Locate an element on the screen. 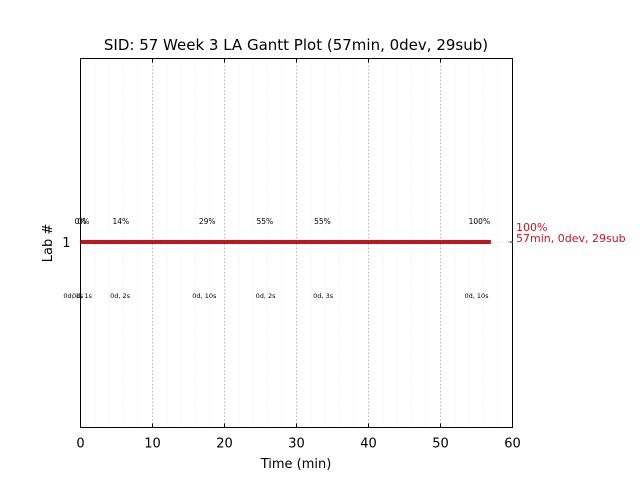 The image size is (640, 480). duration-label: 0d, 3s is located at coordinates (323, 296).